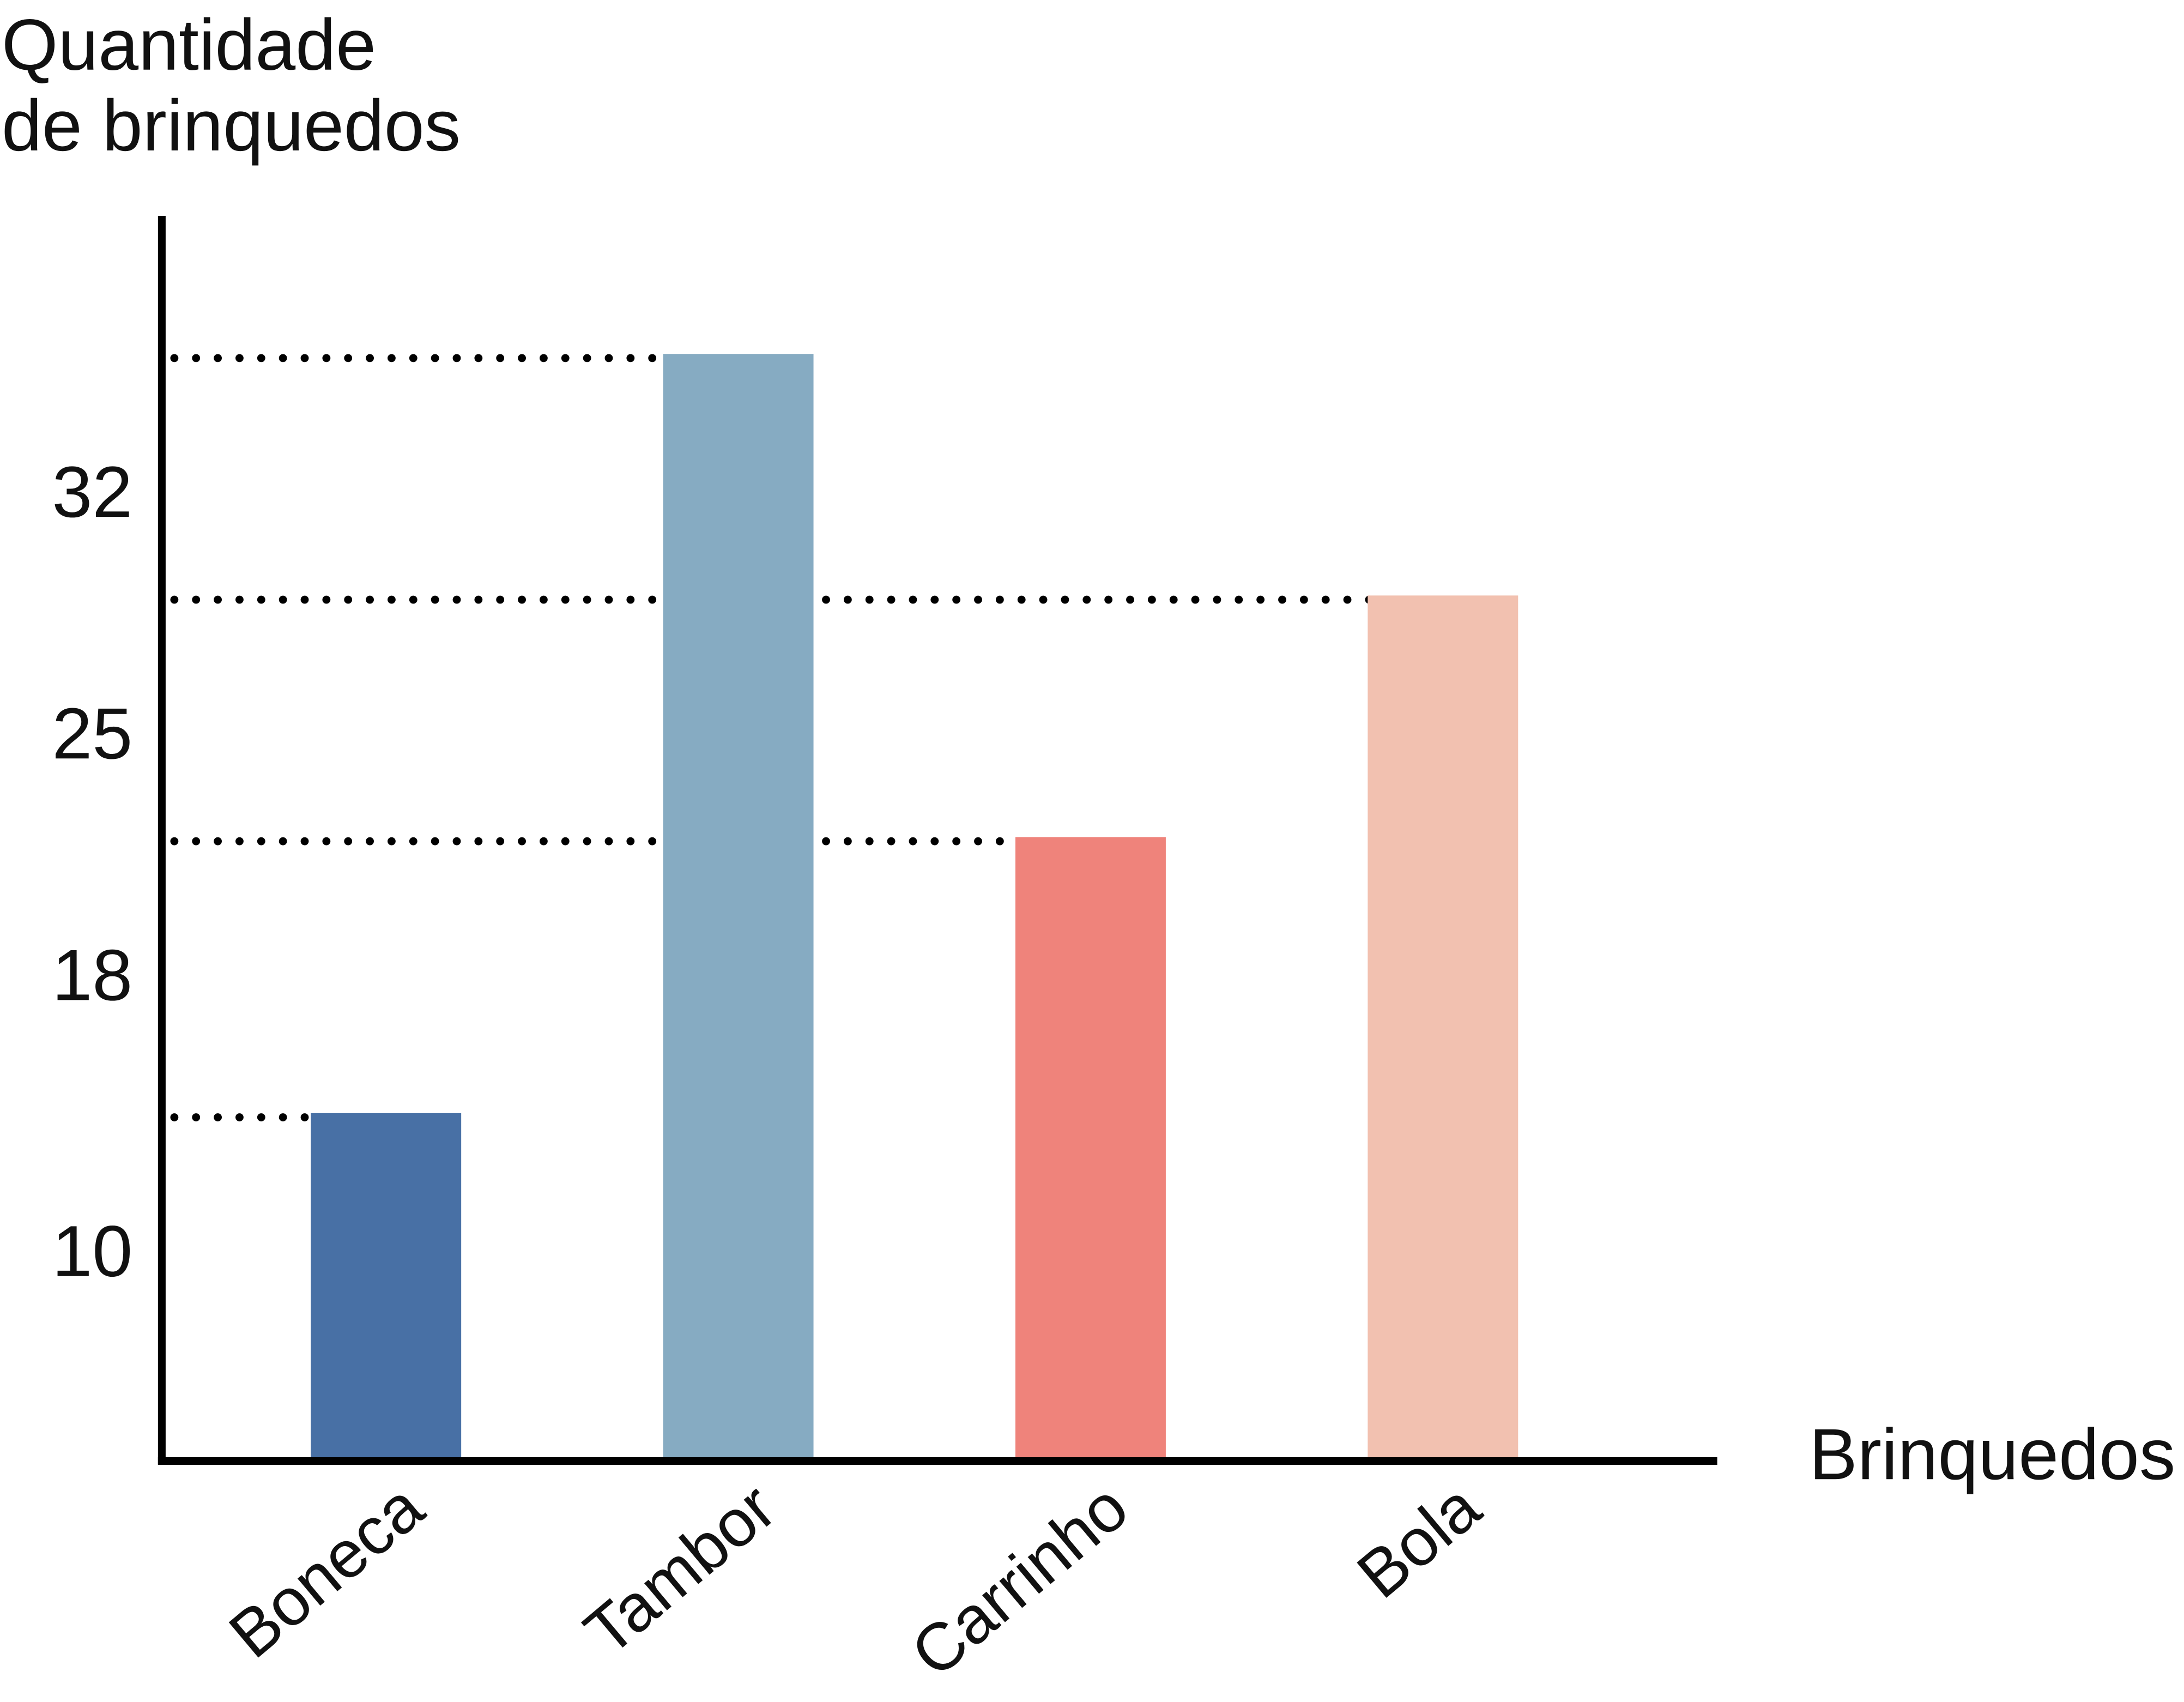 This screenshot has width=2184, height=1702. I want to click on x-tick-labels: Boneca Tambor Carrinho Bola, so click(854, 1580).